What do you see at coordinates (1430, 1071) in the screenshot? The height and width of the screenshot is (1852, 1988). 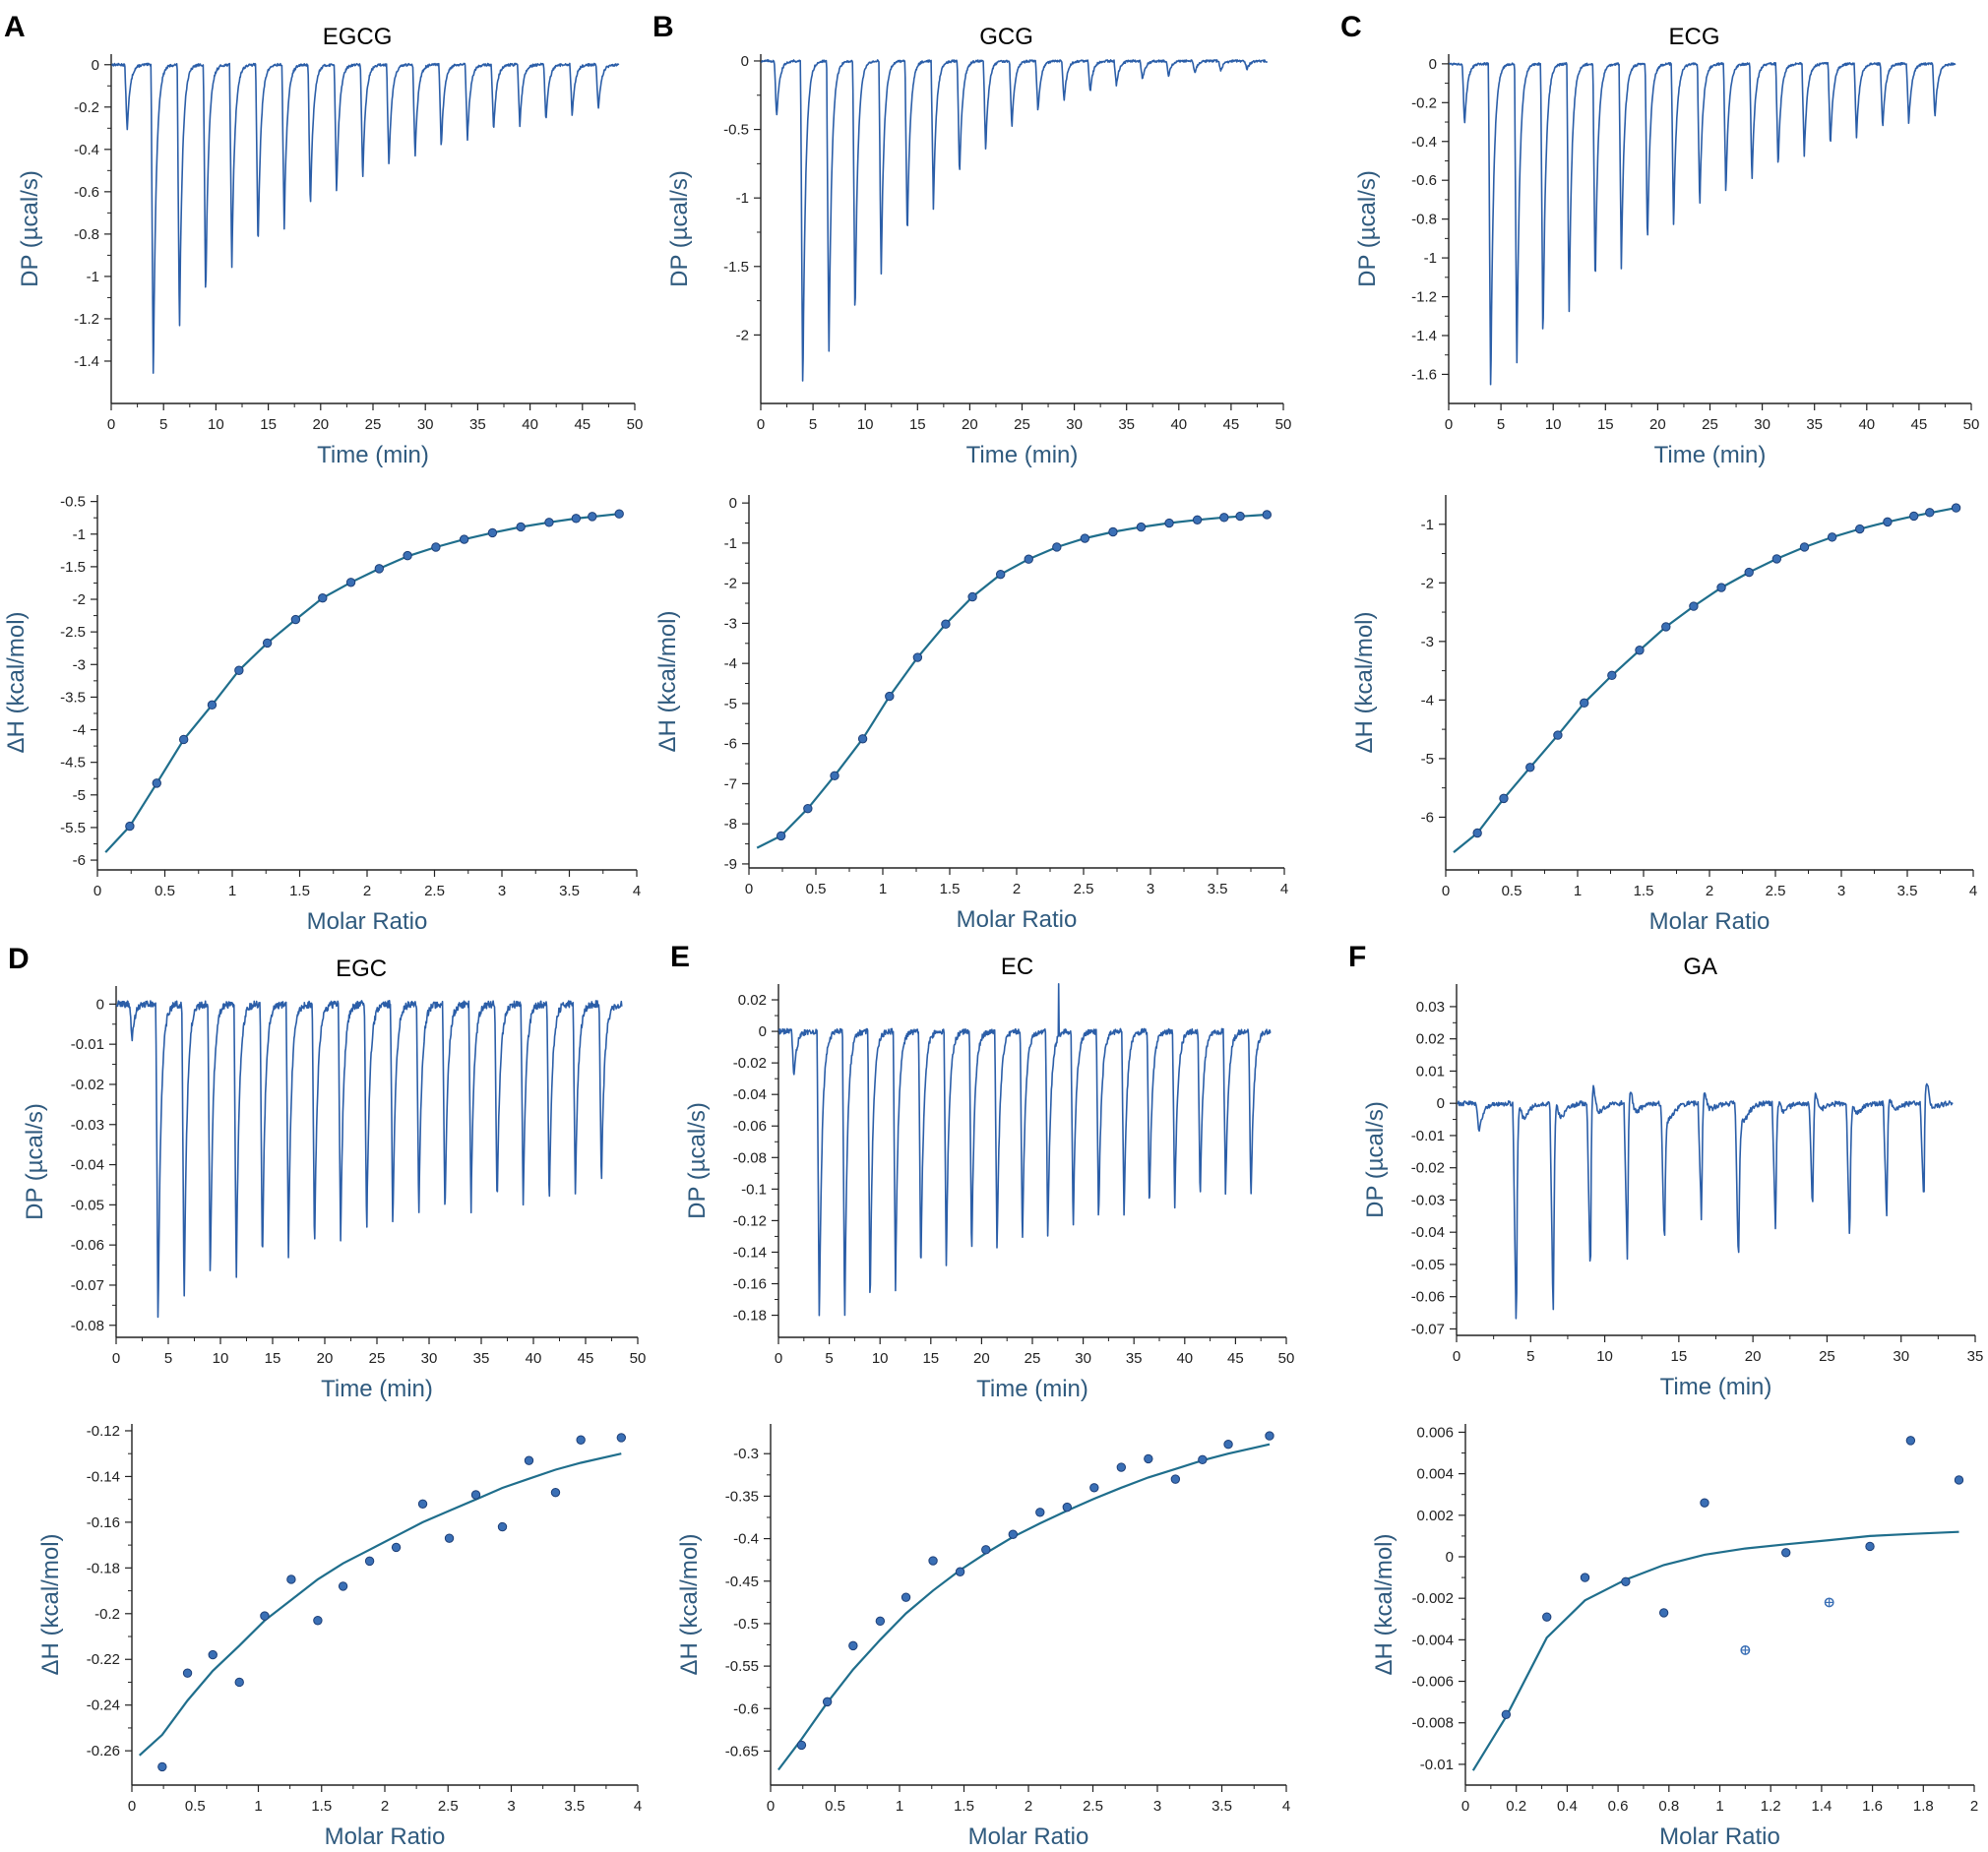 I see `y-tick-label: 0.01` at bounding box center [1430, 1071].